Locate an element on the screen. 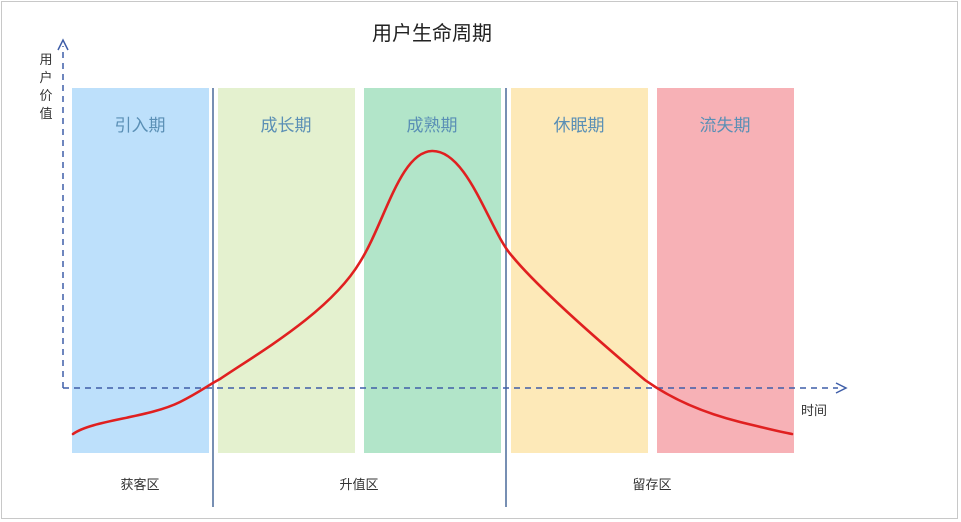 The height and width of the screenshot is (522, 961). stage-band-growth is located at coordinates (286, 270).